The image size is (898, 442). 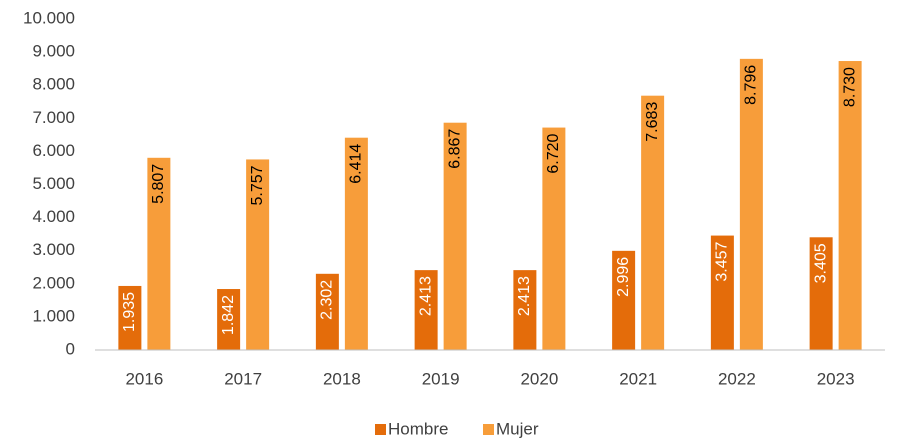 I want to click on x-tick-label: 2023, so click(x=836, y=378).